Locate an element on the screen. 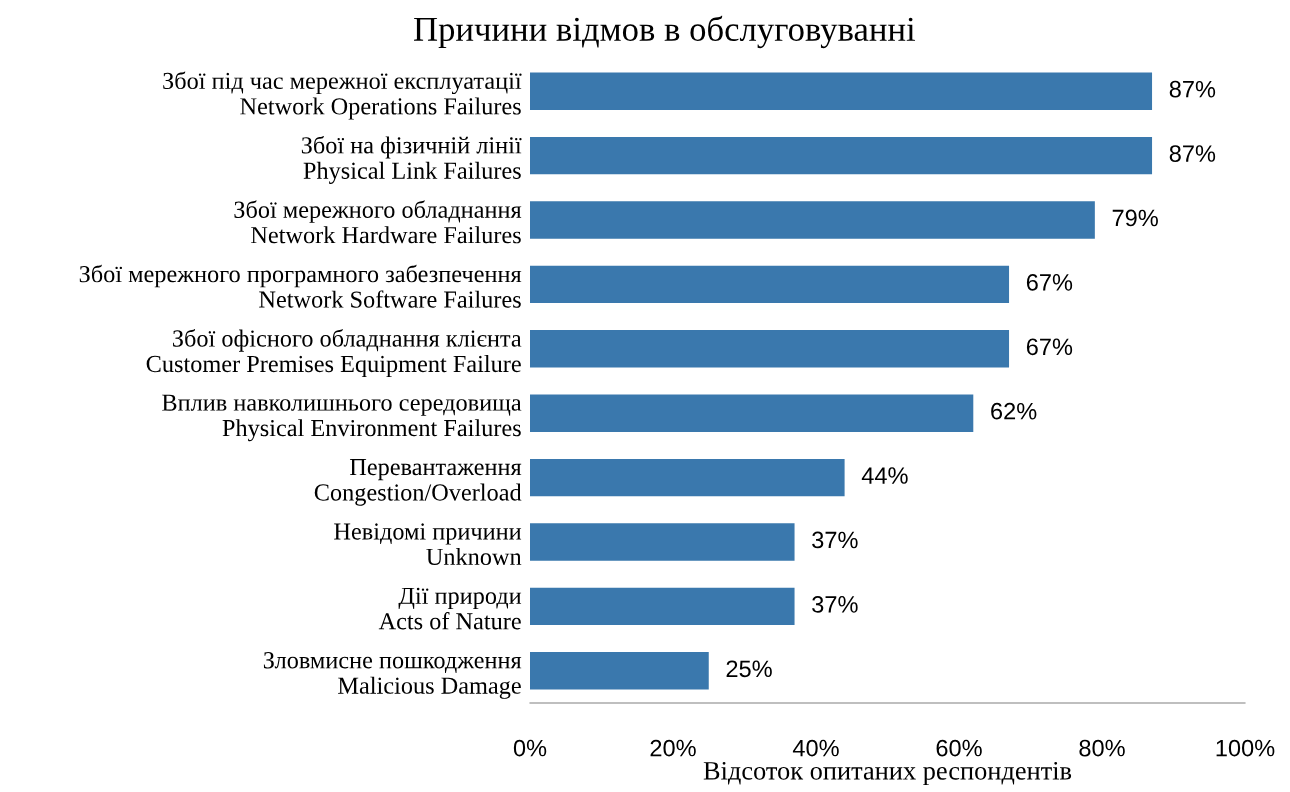  y-tick-label: Збої на фізичній лінії Physical Link Failures is located at coordinates (411, 159).